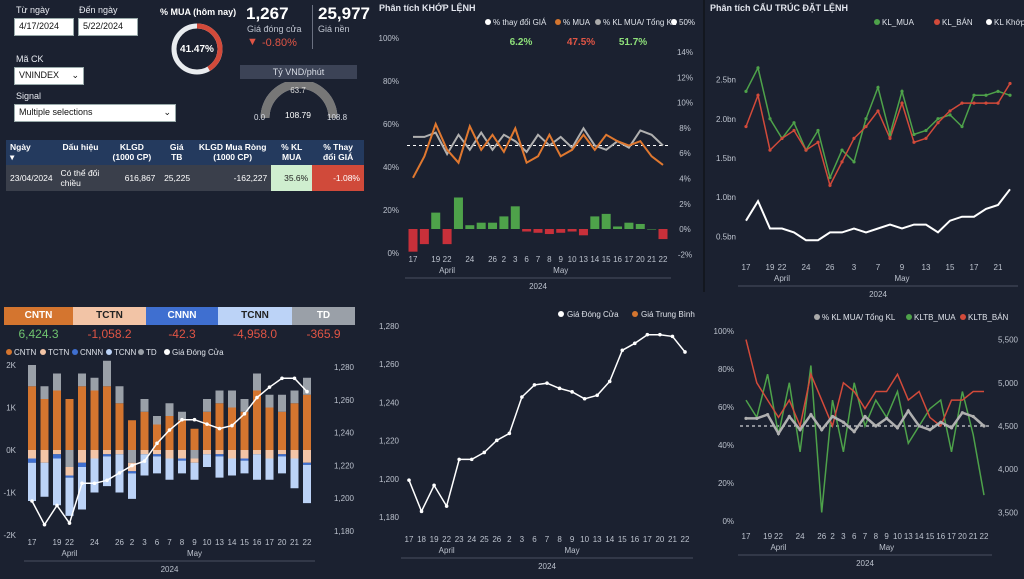  I want to click on x-tick-label: 25, so click(484, 539).